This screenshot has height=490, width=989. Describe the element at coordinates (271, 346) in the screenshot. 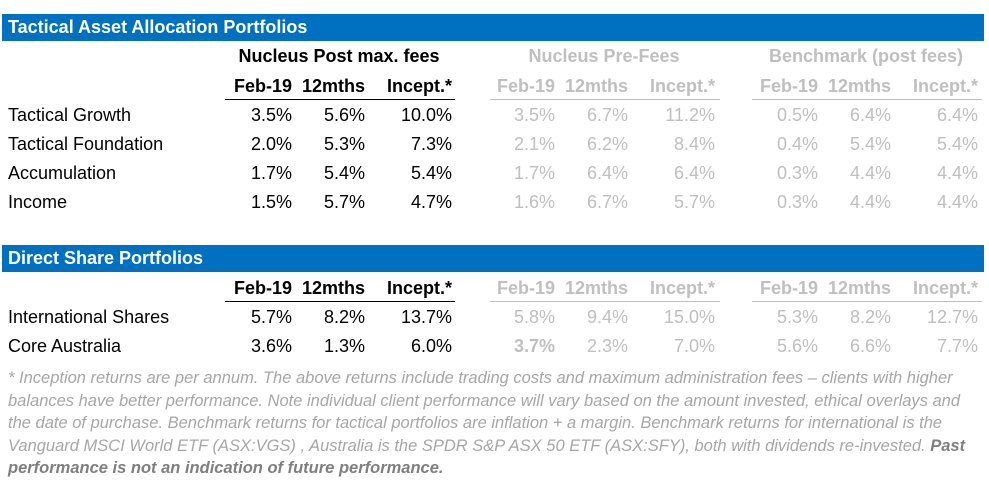

I see `value-cell: 3.6%` at that location.